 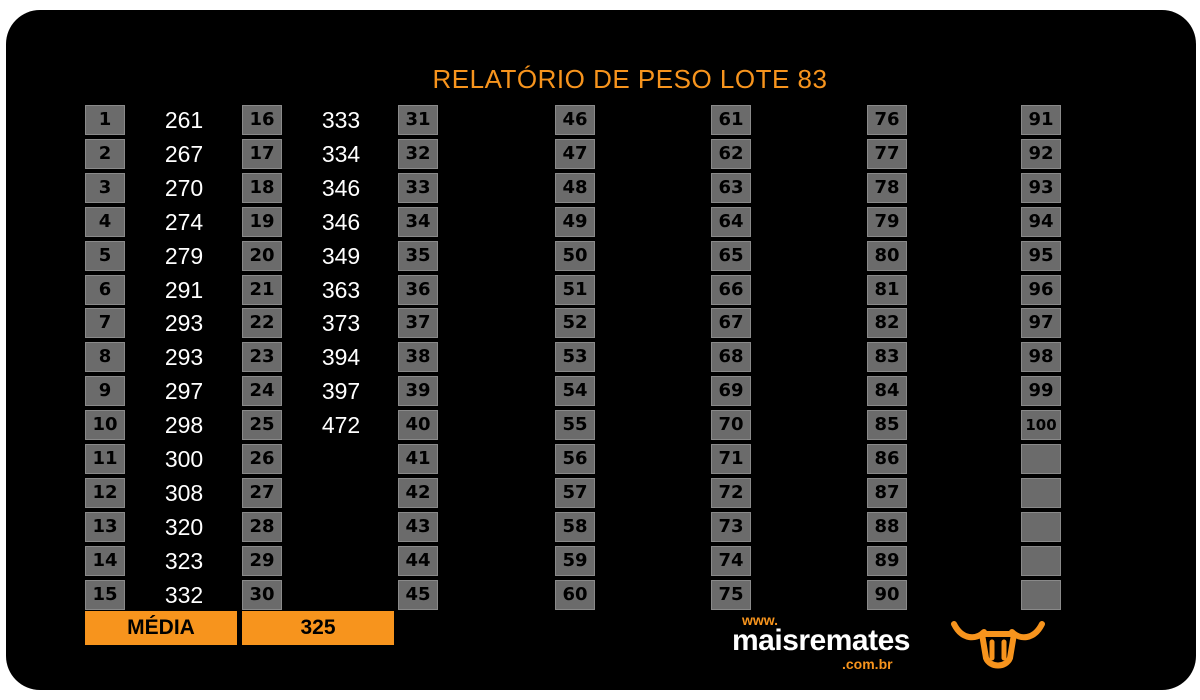 I want to click on animal-number: 90, so click(x=887, y=594).